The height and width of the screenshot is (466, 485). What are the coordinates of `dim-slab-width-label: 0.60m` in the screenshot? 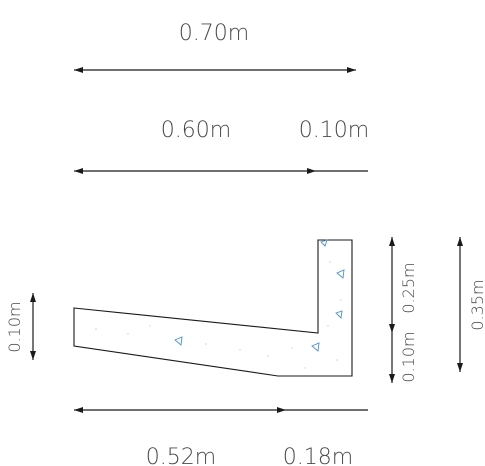 It's located at (196, 130).